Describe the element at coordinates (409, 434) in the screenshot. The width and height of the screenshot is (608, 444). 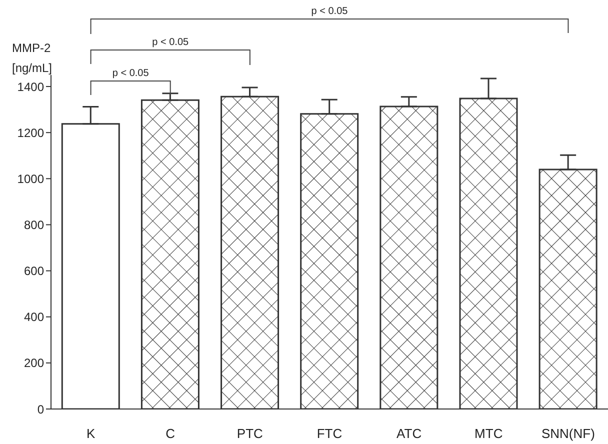
I see `x-tick-label: ATC` at that location.